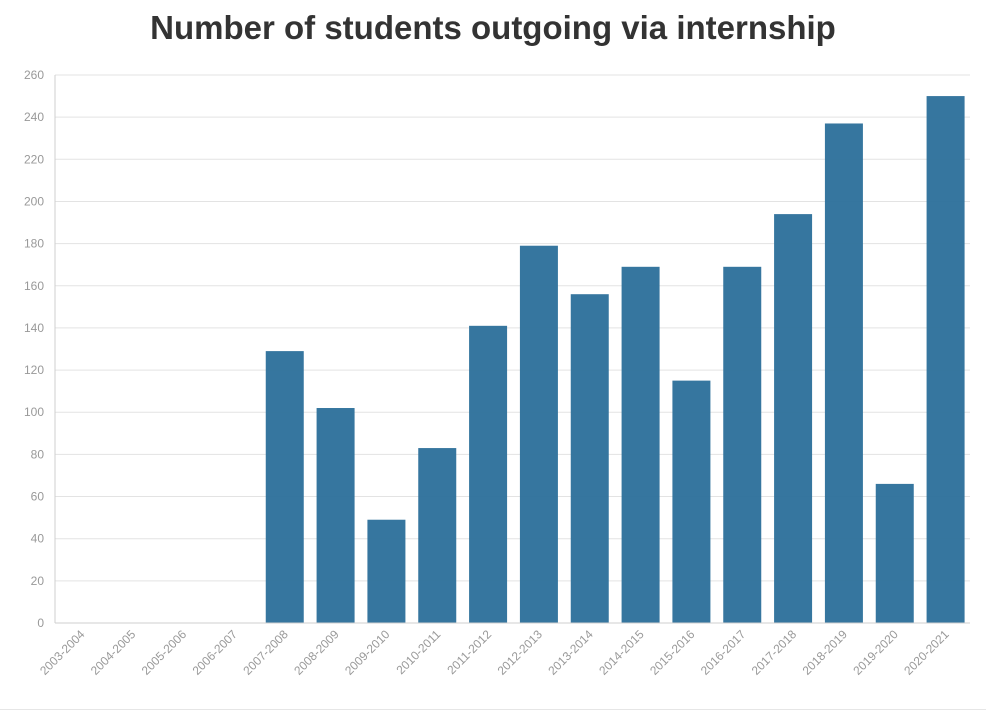 This screenshot has height=713, width=986. Describe the element at coordinates (335, 515) in the screenshot. I see `bar-2008-2009` at that location.